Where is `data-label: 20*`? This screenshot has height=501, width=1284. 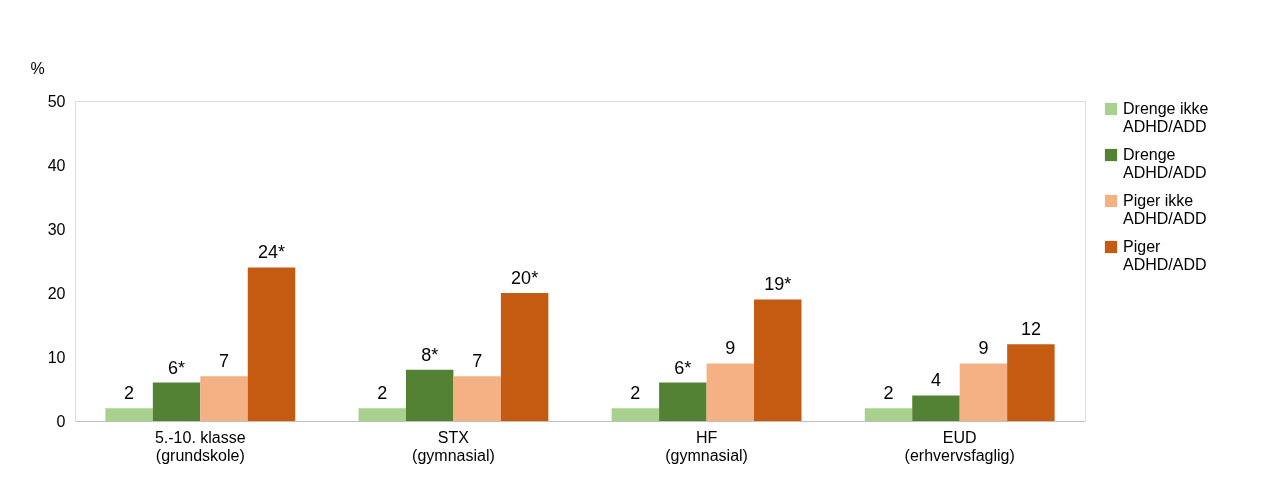
data-label: 20* is located at coordinates (525, 278).